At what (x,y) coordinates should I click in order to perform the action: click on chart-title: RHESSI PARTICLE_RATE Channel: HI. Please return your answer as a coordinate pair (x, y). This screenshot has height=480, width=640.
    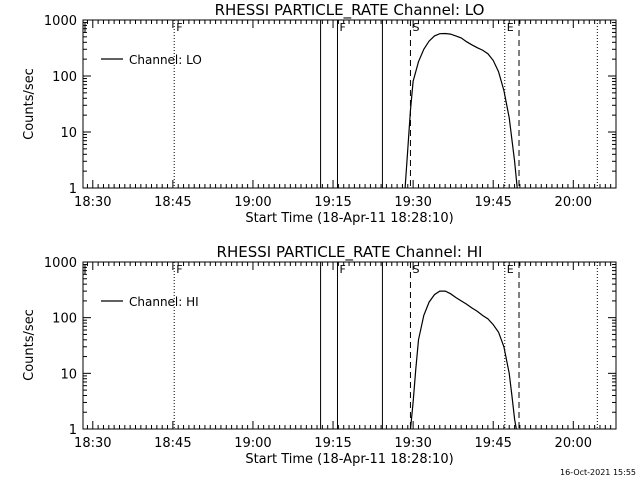
    Looking at the image, I should click on (350, 252).